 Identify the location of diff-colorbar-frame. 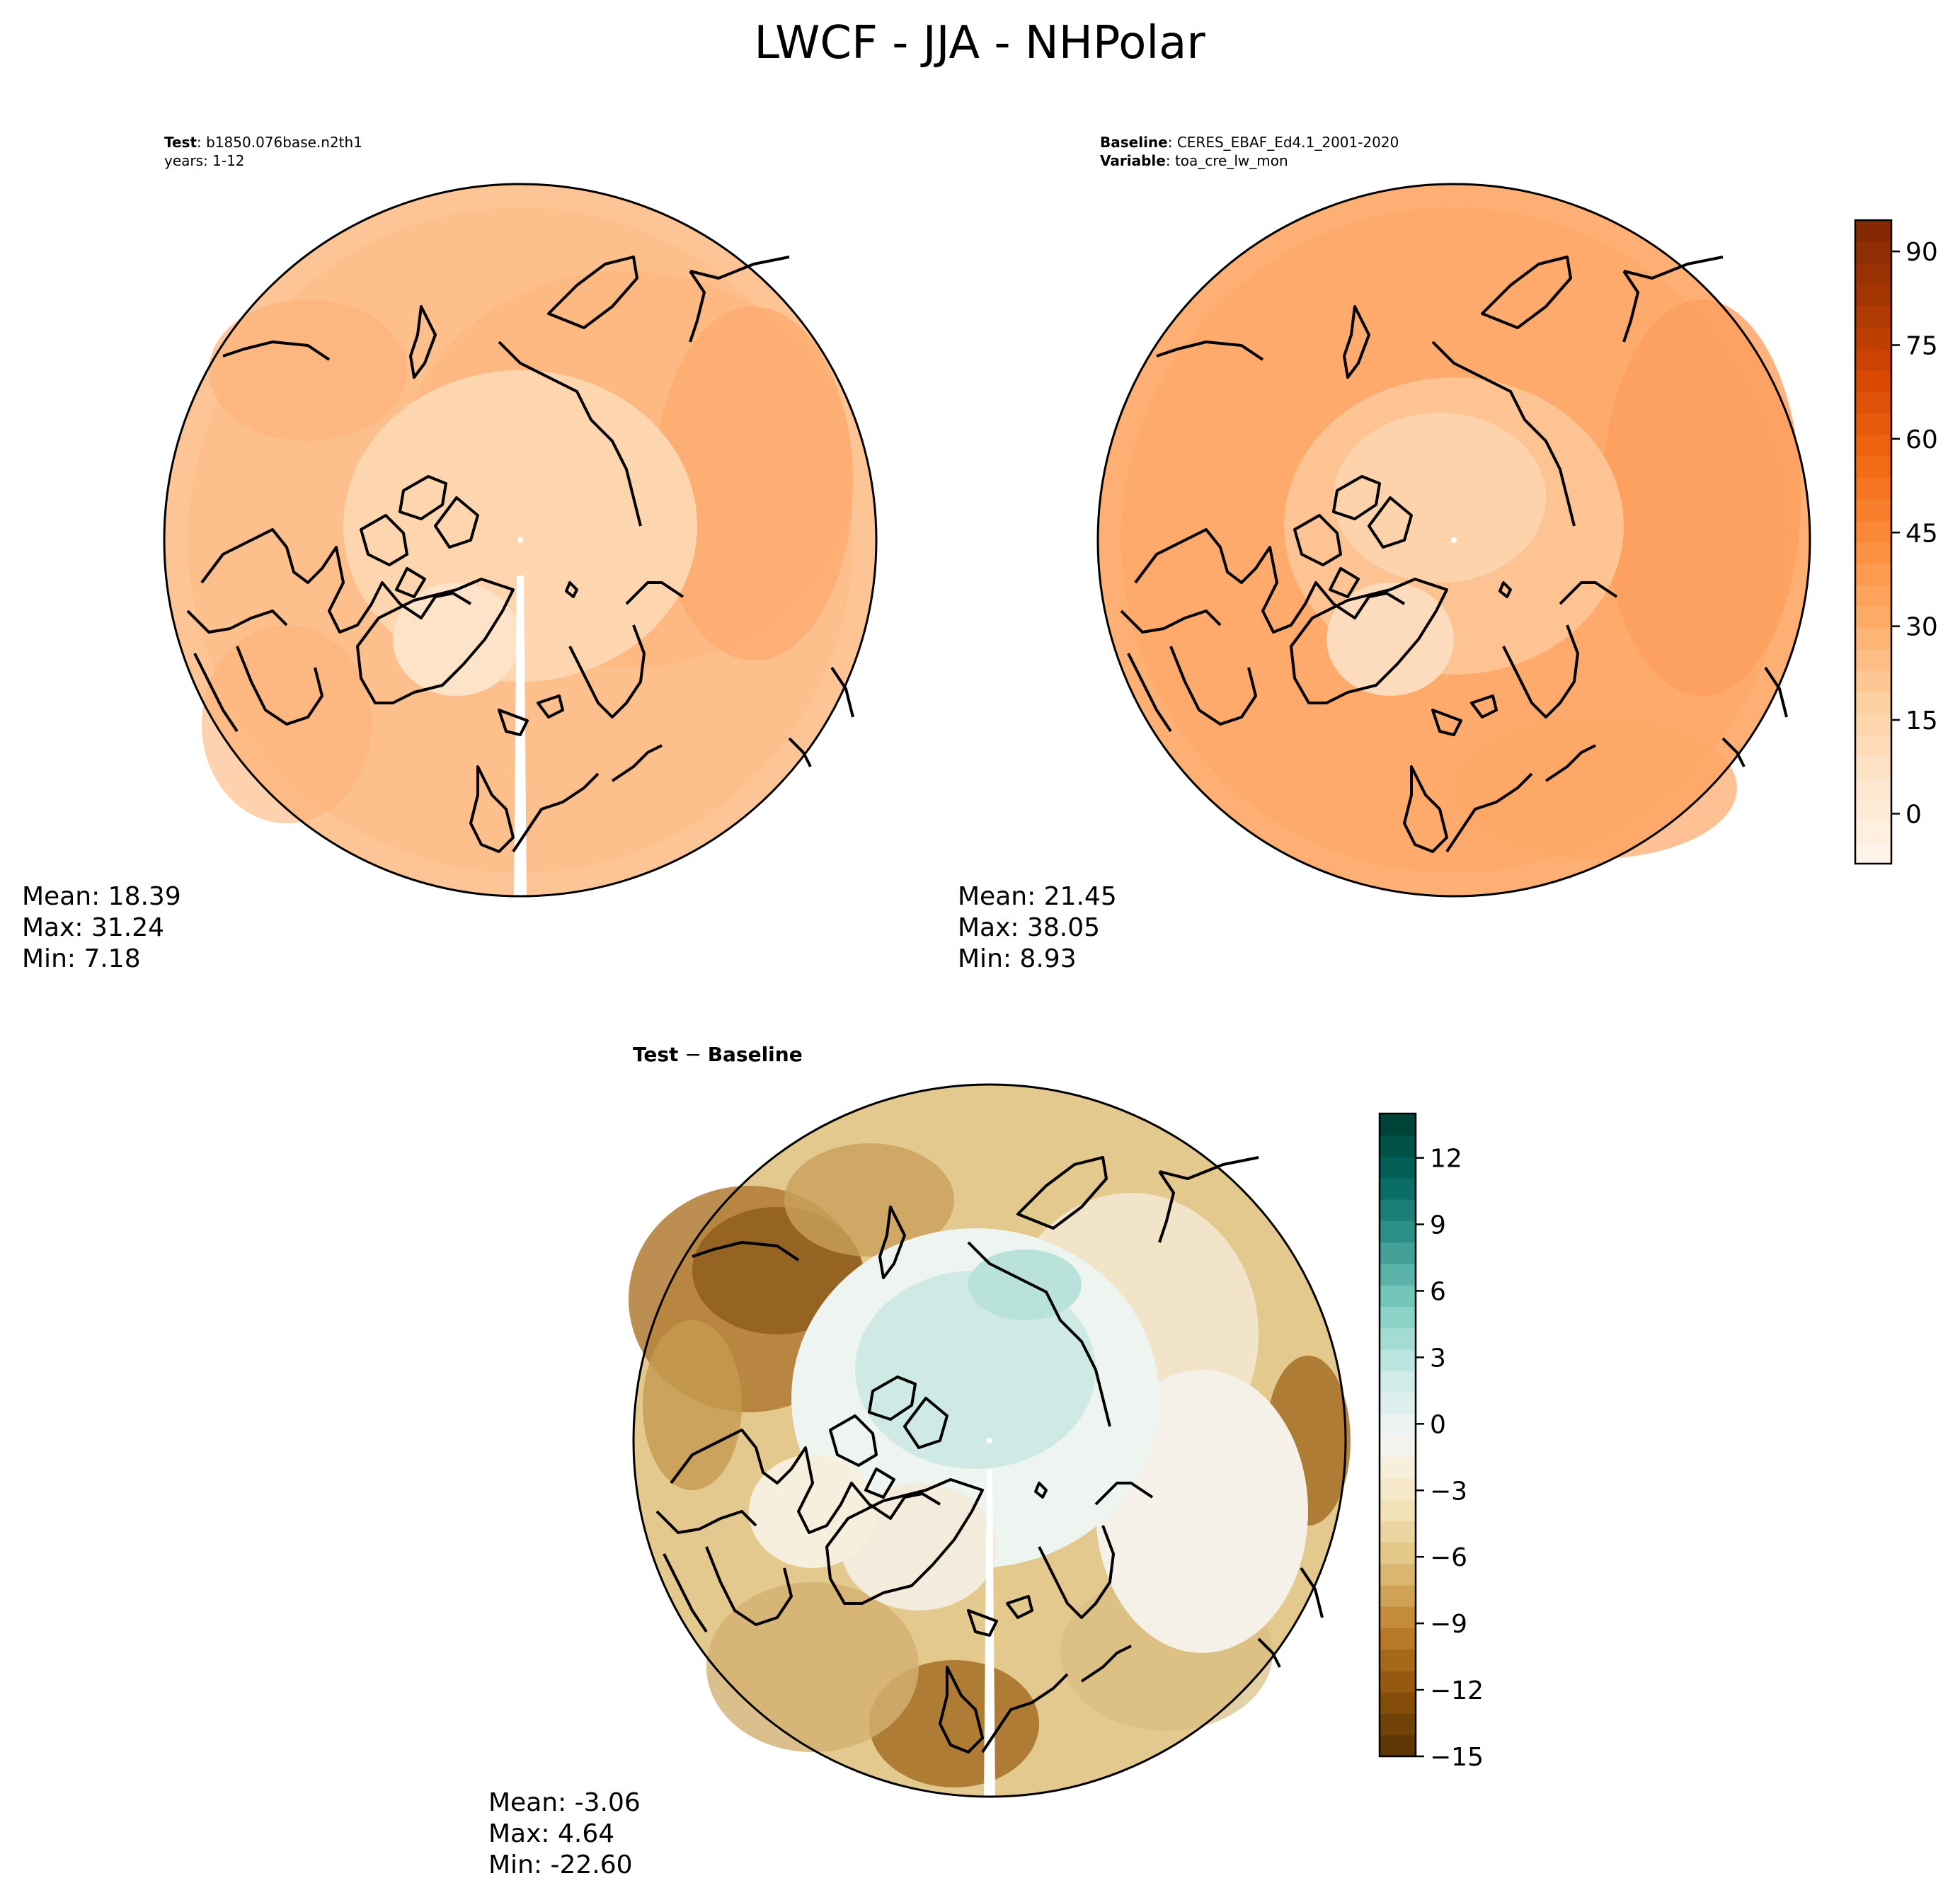
(1397, 1435).